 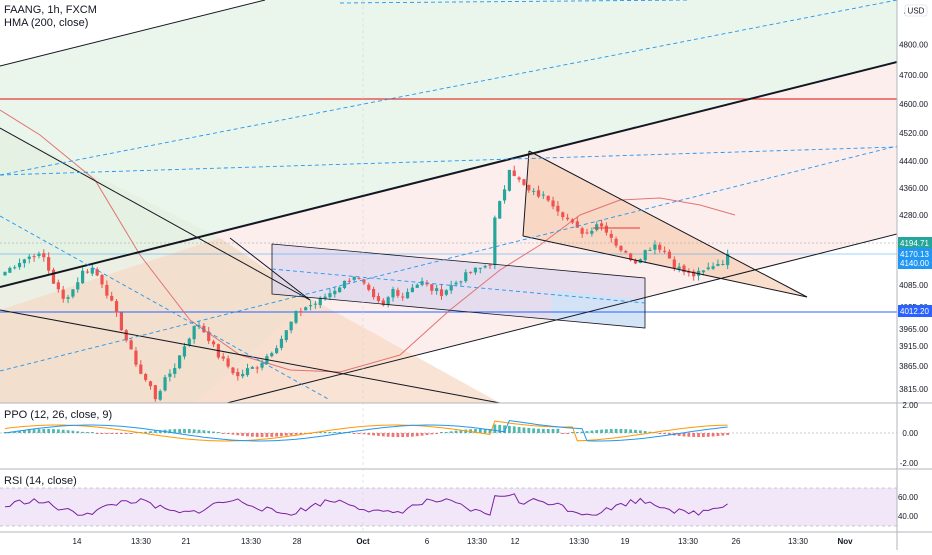 What do you see at coordinates (916, 10) in the screenshot?
I see `currency-label: USD` at bounding box center [916, 10].